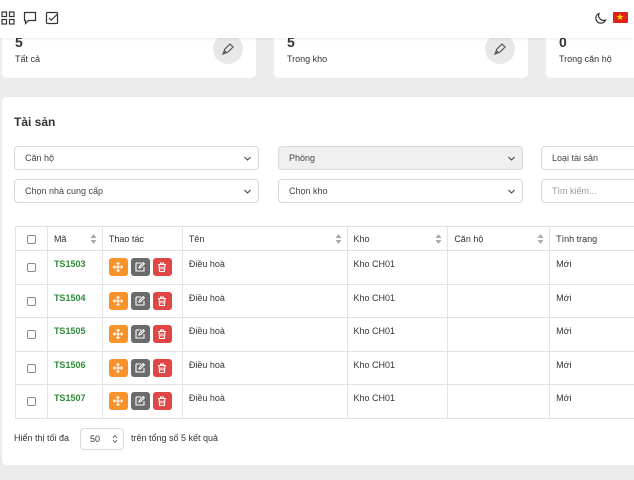 This screenshot has height=480, width=634. I want to click on apartment-select: Căn hộ, so click(136, 158).